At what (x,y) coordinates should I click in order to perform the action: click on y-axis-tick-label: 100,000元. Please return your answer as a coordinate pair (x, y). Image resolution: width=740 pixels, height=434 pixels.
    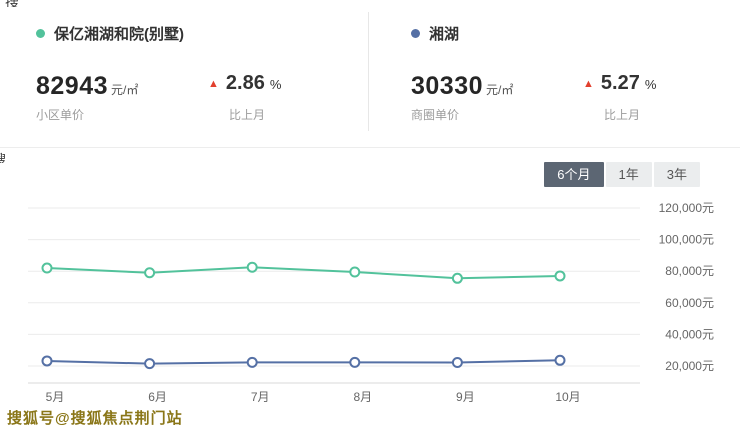
    Looking at the image, I should click on (686, 240).